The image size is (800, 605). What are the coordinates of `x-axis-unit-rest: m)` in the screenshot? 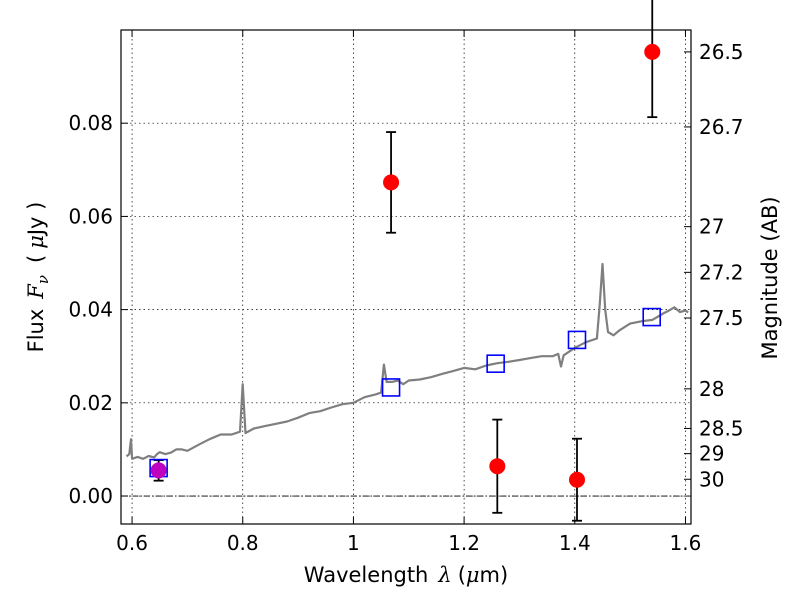 It's located at (494, 575).